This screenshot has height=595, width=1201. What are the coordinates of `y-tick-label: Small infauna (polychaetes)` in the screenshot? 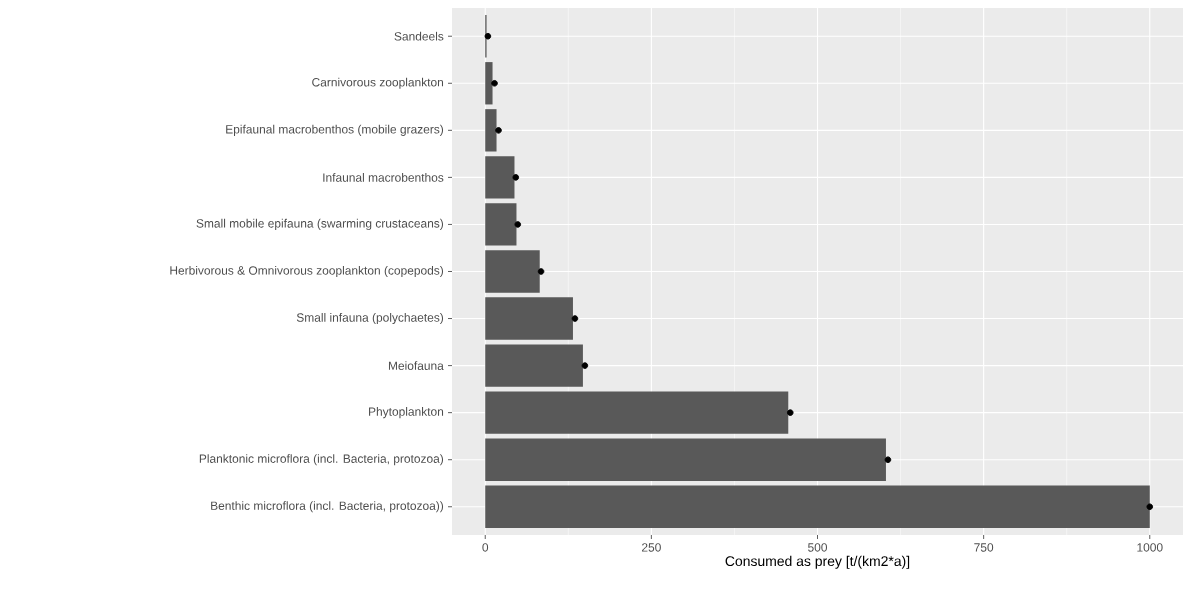 It's located at (370, 318).